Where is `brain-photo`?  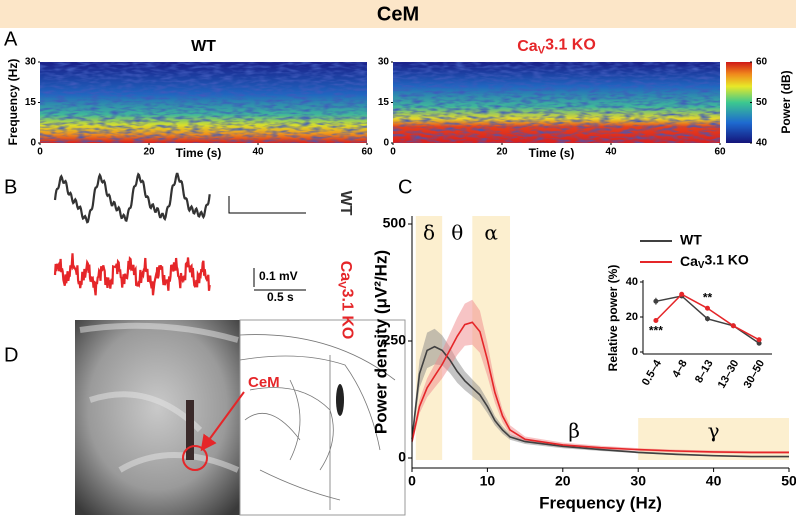 brain-photo is located at coordinates (157, 417).